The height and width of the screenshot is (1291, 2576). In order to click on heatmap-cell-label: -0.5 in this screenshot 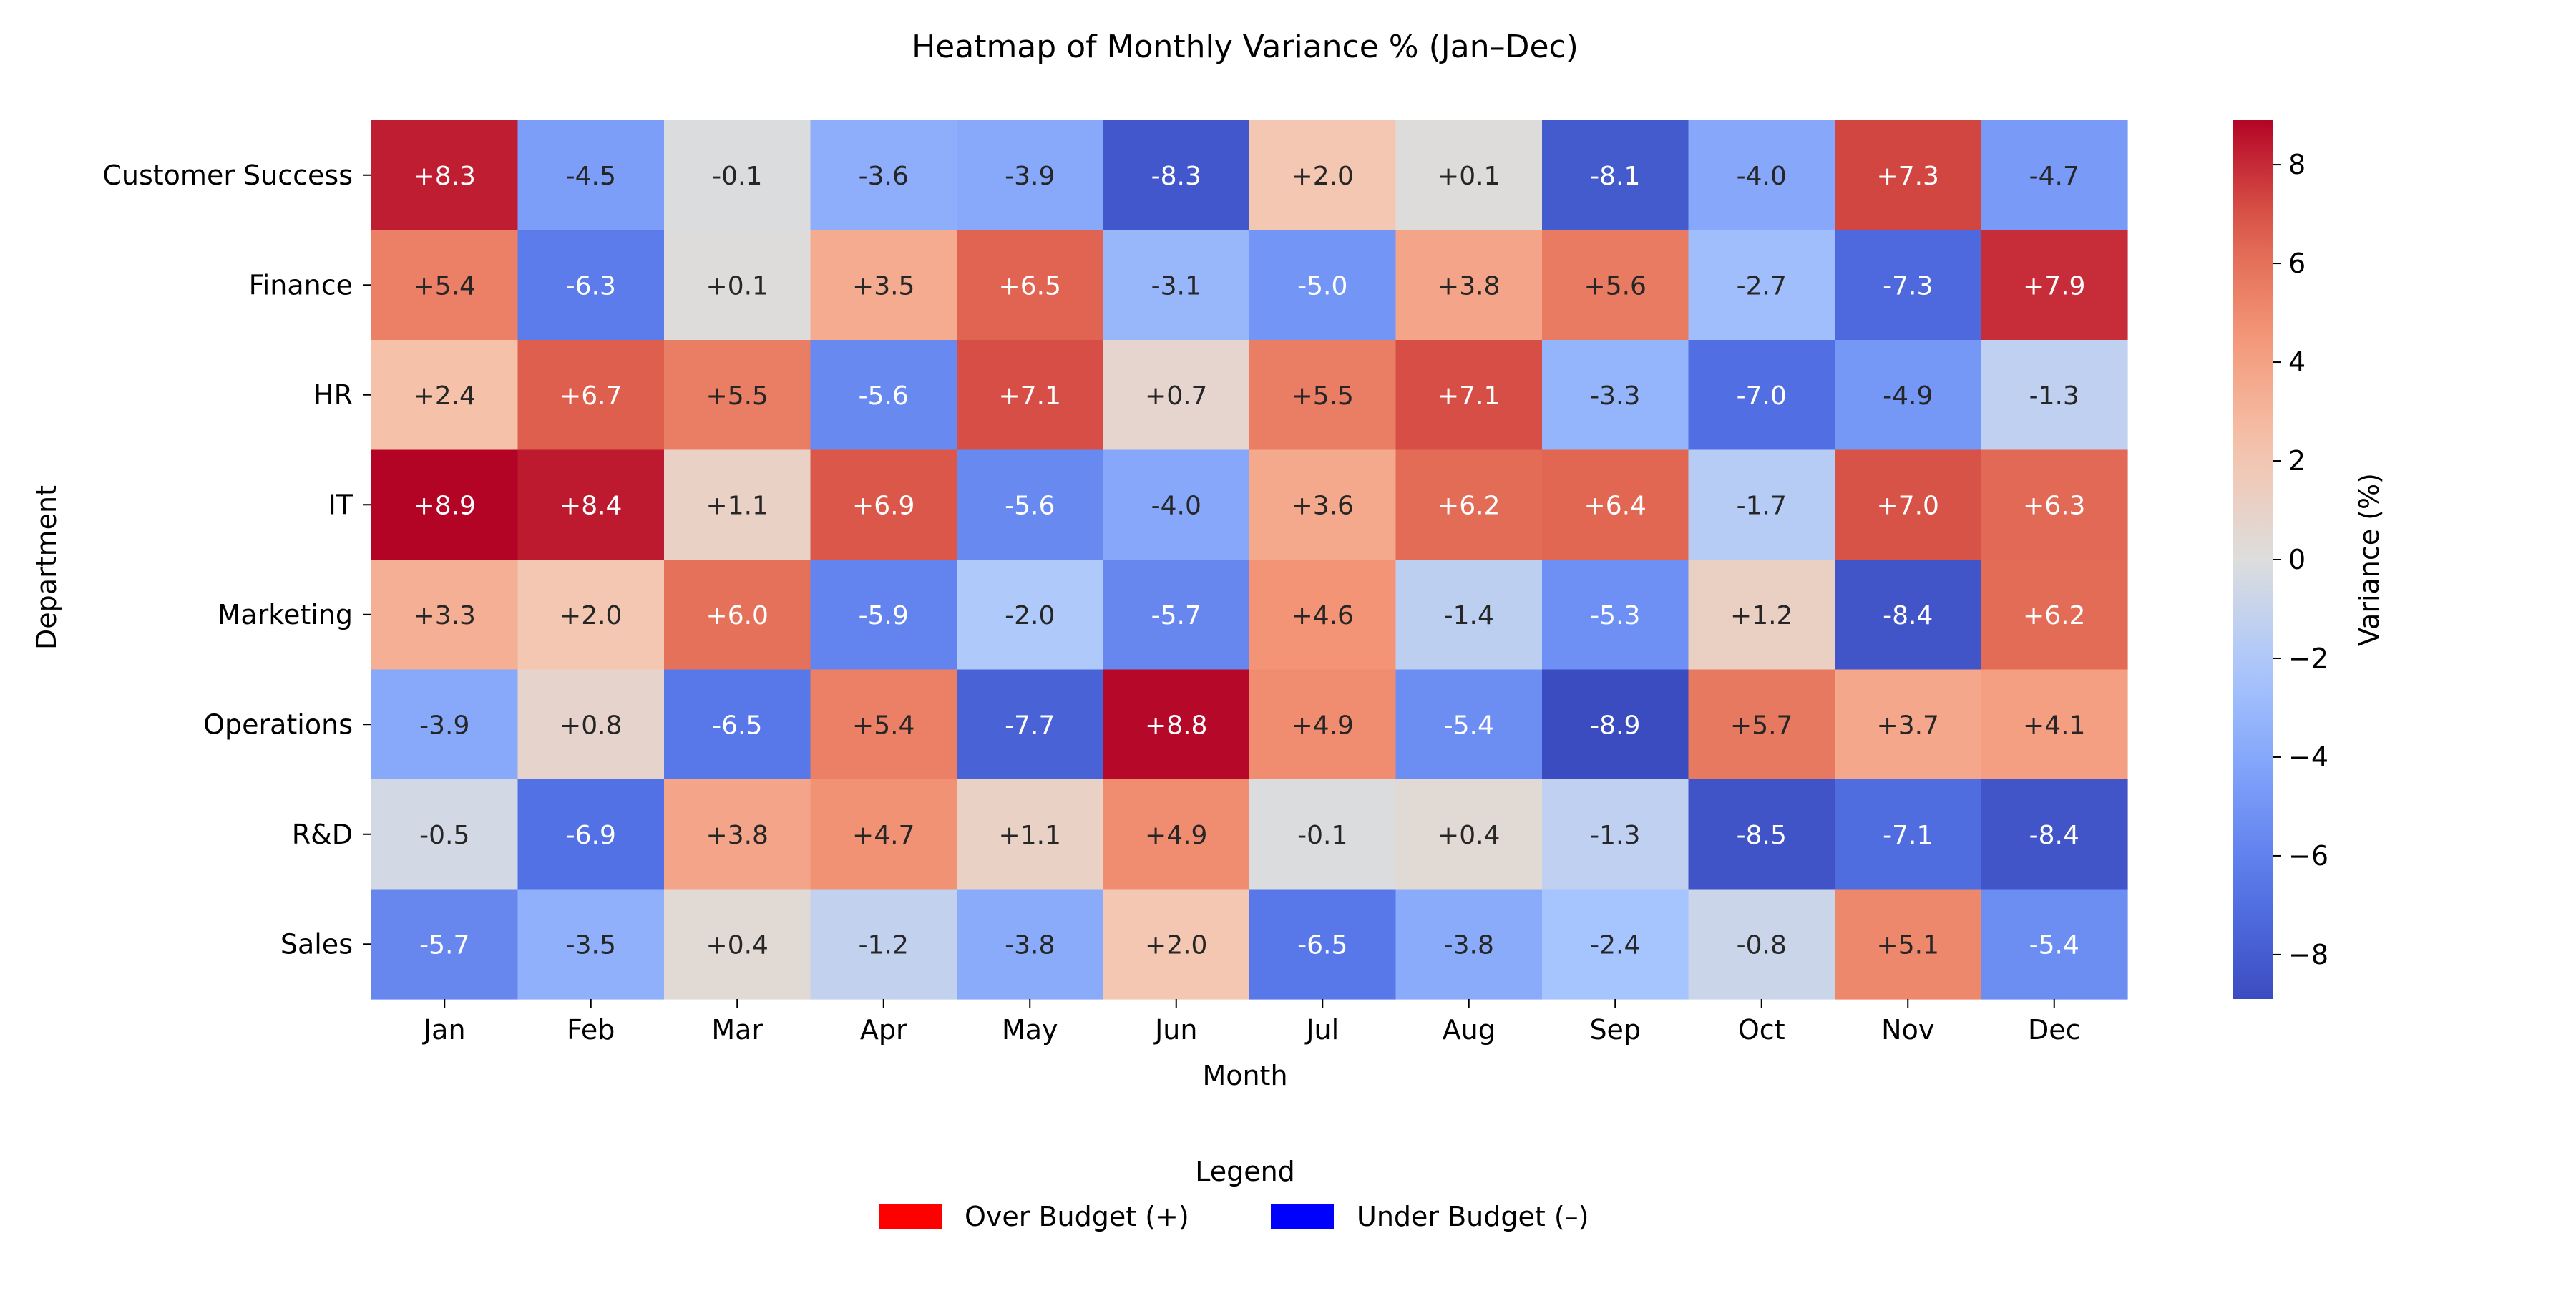, I will do `click(444, 835)`.